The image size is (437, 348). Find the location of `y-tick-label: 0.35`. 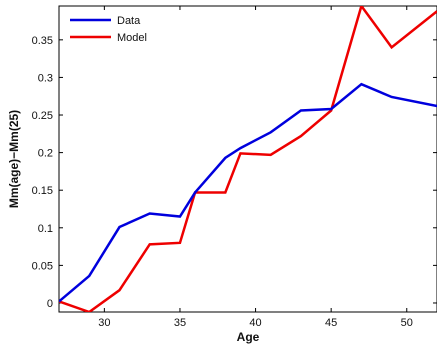

y-tick-label: 0.35 is located at coordinates (42, 41).